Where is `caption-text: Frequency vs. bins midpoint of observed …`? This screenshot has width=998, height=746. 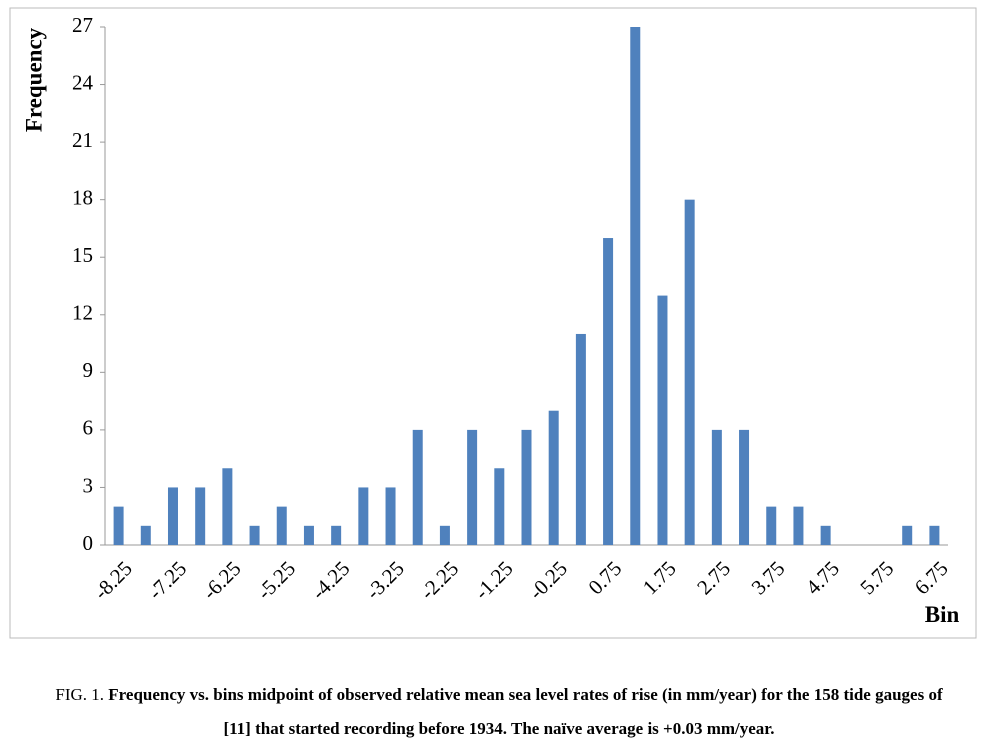
caption-text: Frequency vs. bins midpoint of observed … is located at coordinates (525, 711).